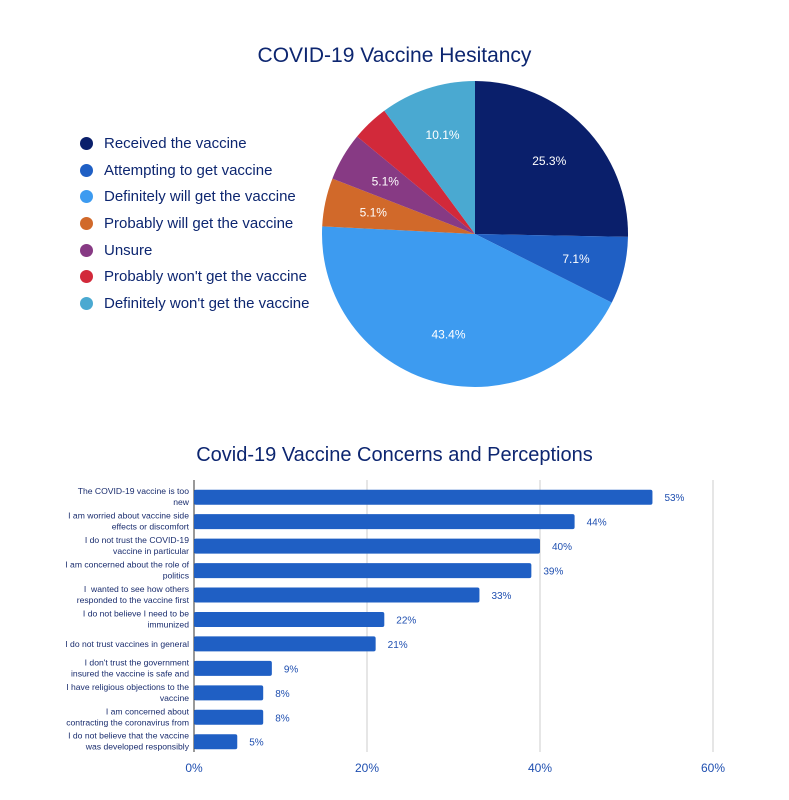 This screenshot has height=800, width=789. I want to click on category-label: contracting the coronavirus from, so click(127, 722).